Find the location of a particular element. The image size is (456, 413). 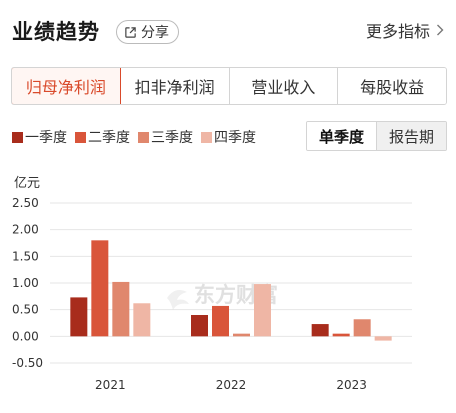

y-tick-label: 1.00 is located at coordinates (25, 283).